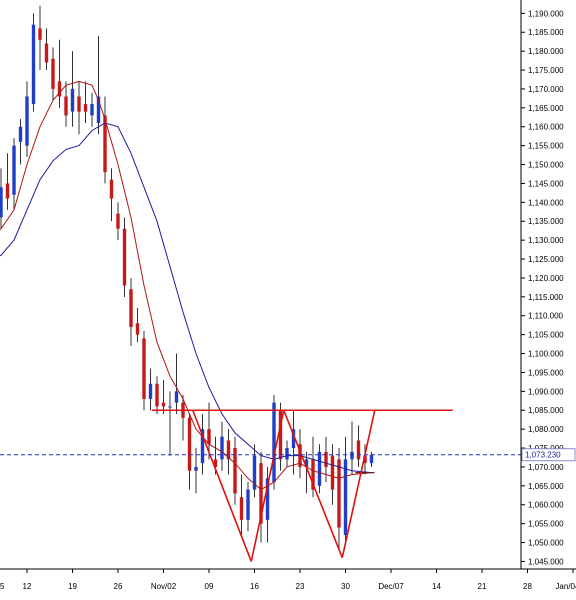  I want to click on y-tick-label: 1,185.000, so click(546, 32).